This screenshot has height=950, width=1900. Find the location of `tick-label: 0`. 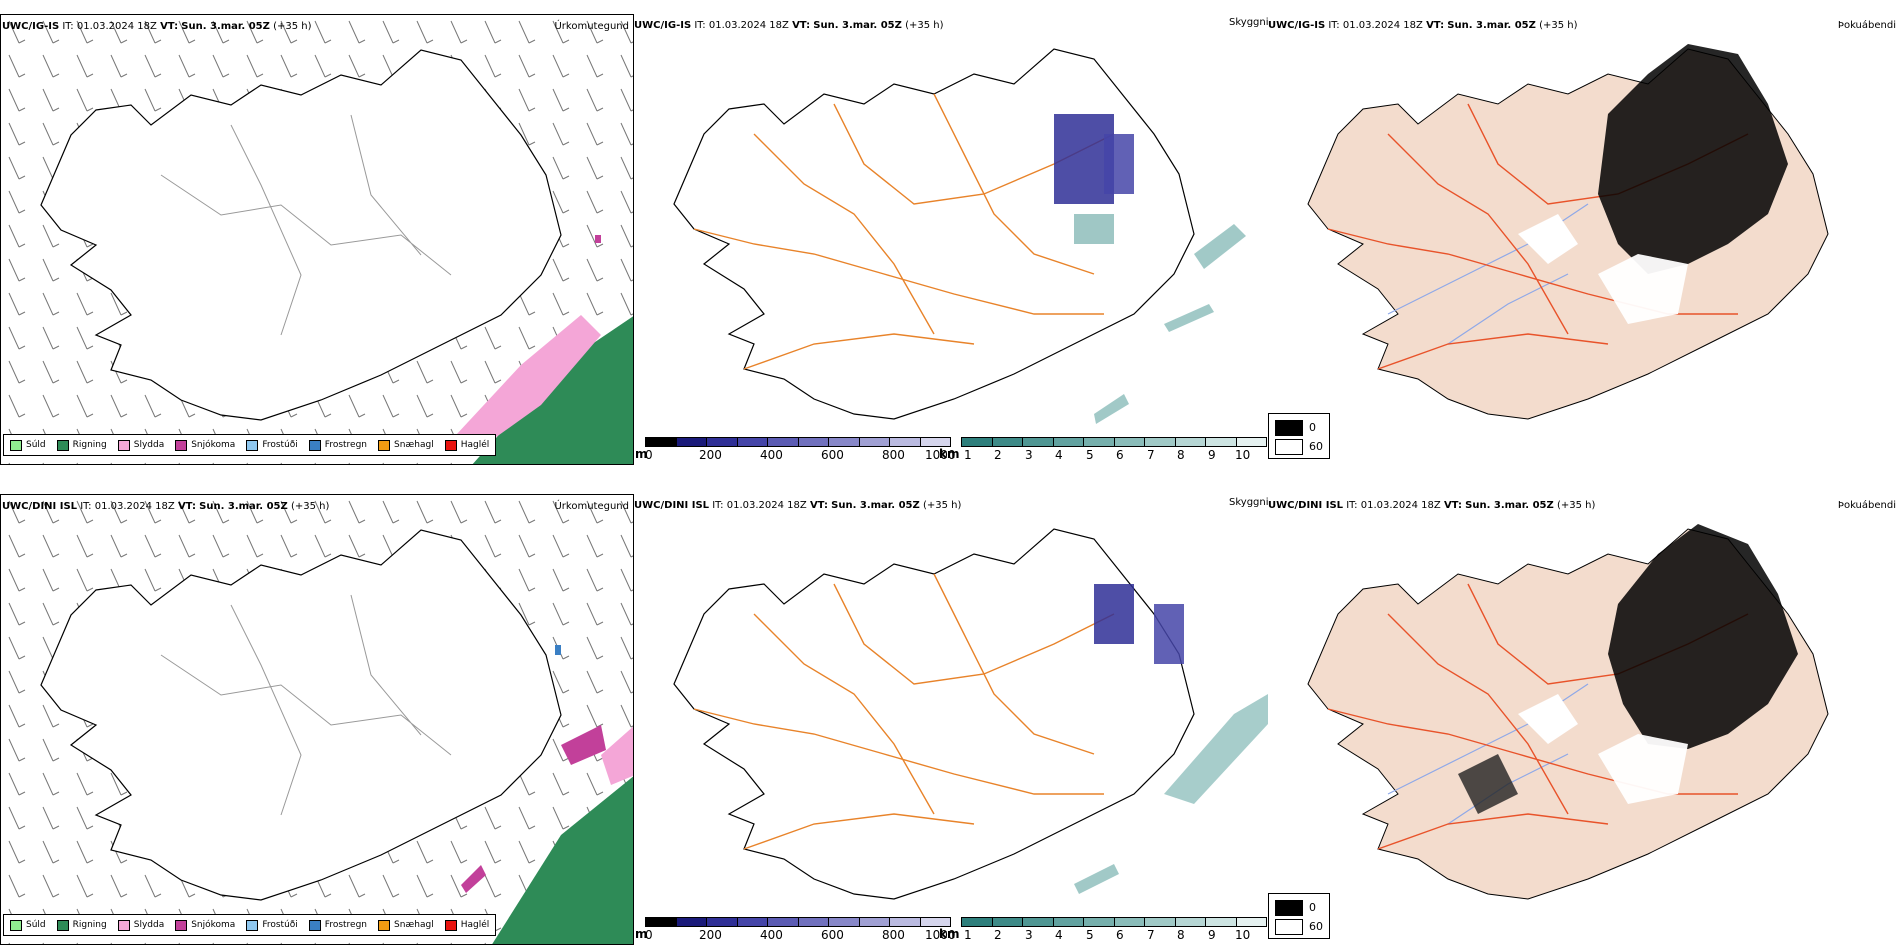

tick-label: 0 is located at coordinates (649, 935).